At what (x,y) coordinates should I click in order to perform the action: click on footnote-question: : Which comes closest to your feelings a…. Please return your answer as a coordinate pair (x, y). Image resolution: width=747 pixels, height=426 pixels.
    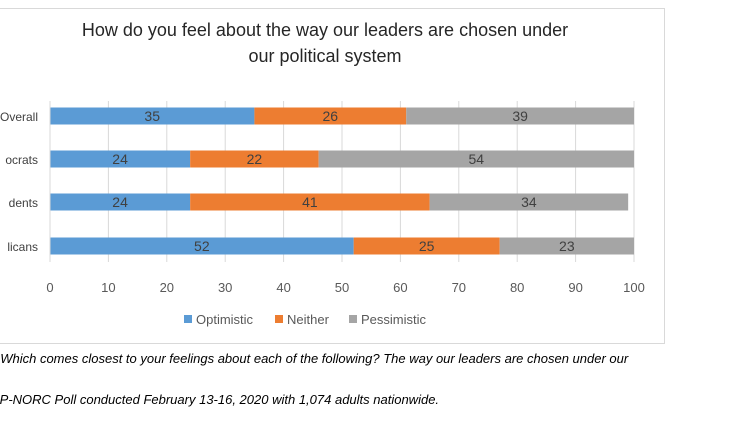
    Looking at the image, I should click on (314, 358).